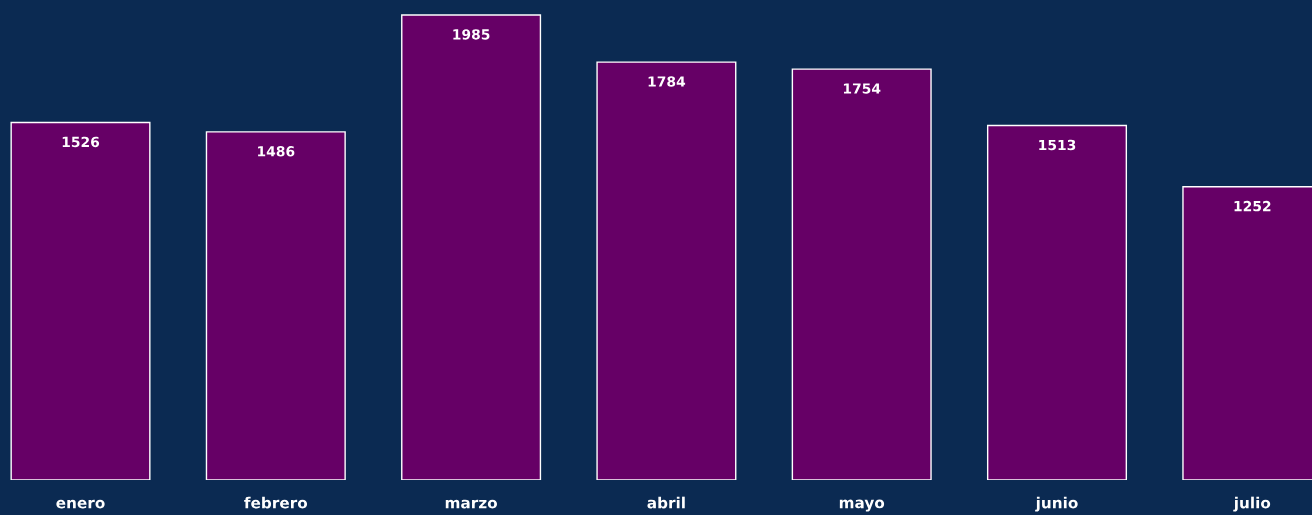 This screenshot has width=1312, height=515. What do you see at coordinates (81, 142) in the screenshot?
I see `data-label: 1526` at bounding box center [81, 142].